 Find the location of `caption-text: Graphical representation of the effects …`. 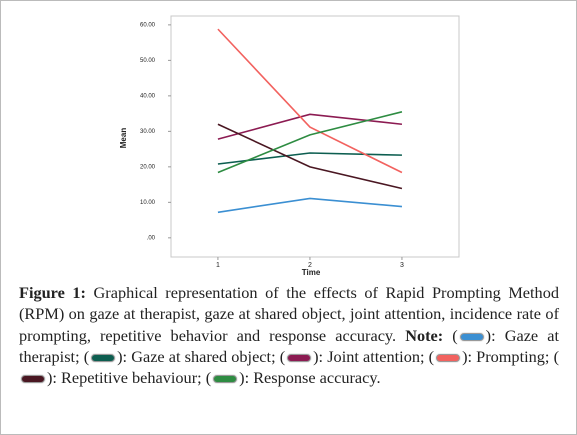

caption-text: Graphical representation of the effects … is located at coordinates (289, 314).